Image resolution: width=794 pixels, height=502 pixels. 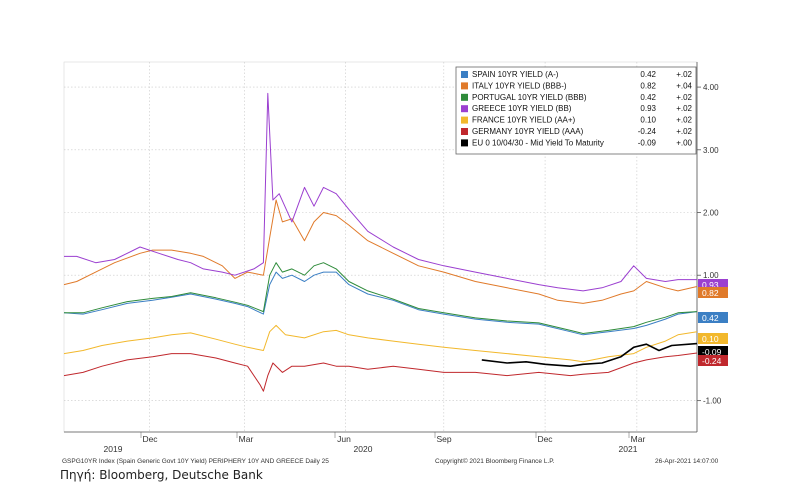 I want to click on y-tick-label: 1.00, so click(x=711, y=275).